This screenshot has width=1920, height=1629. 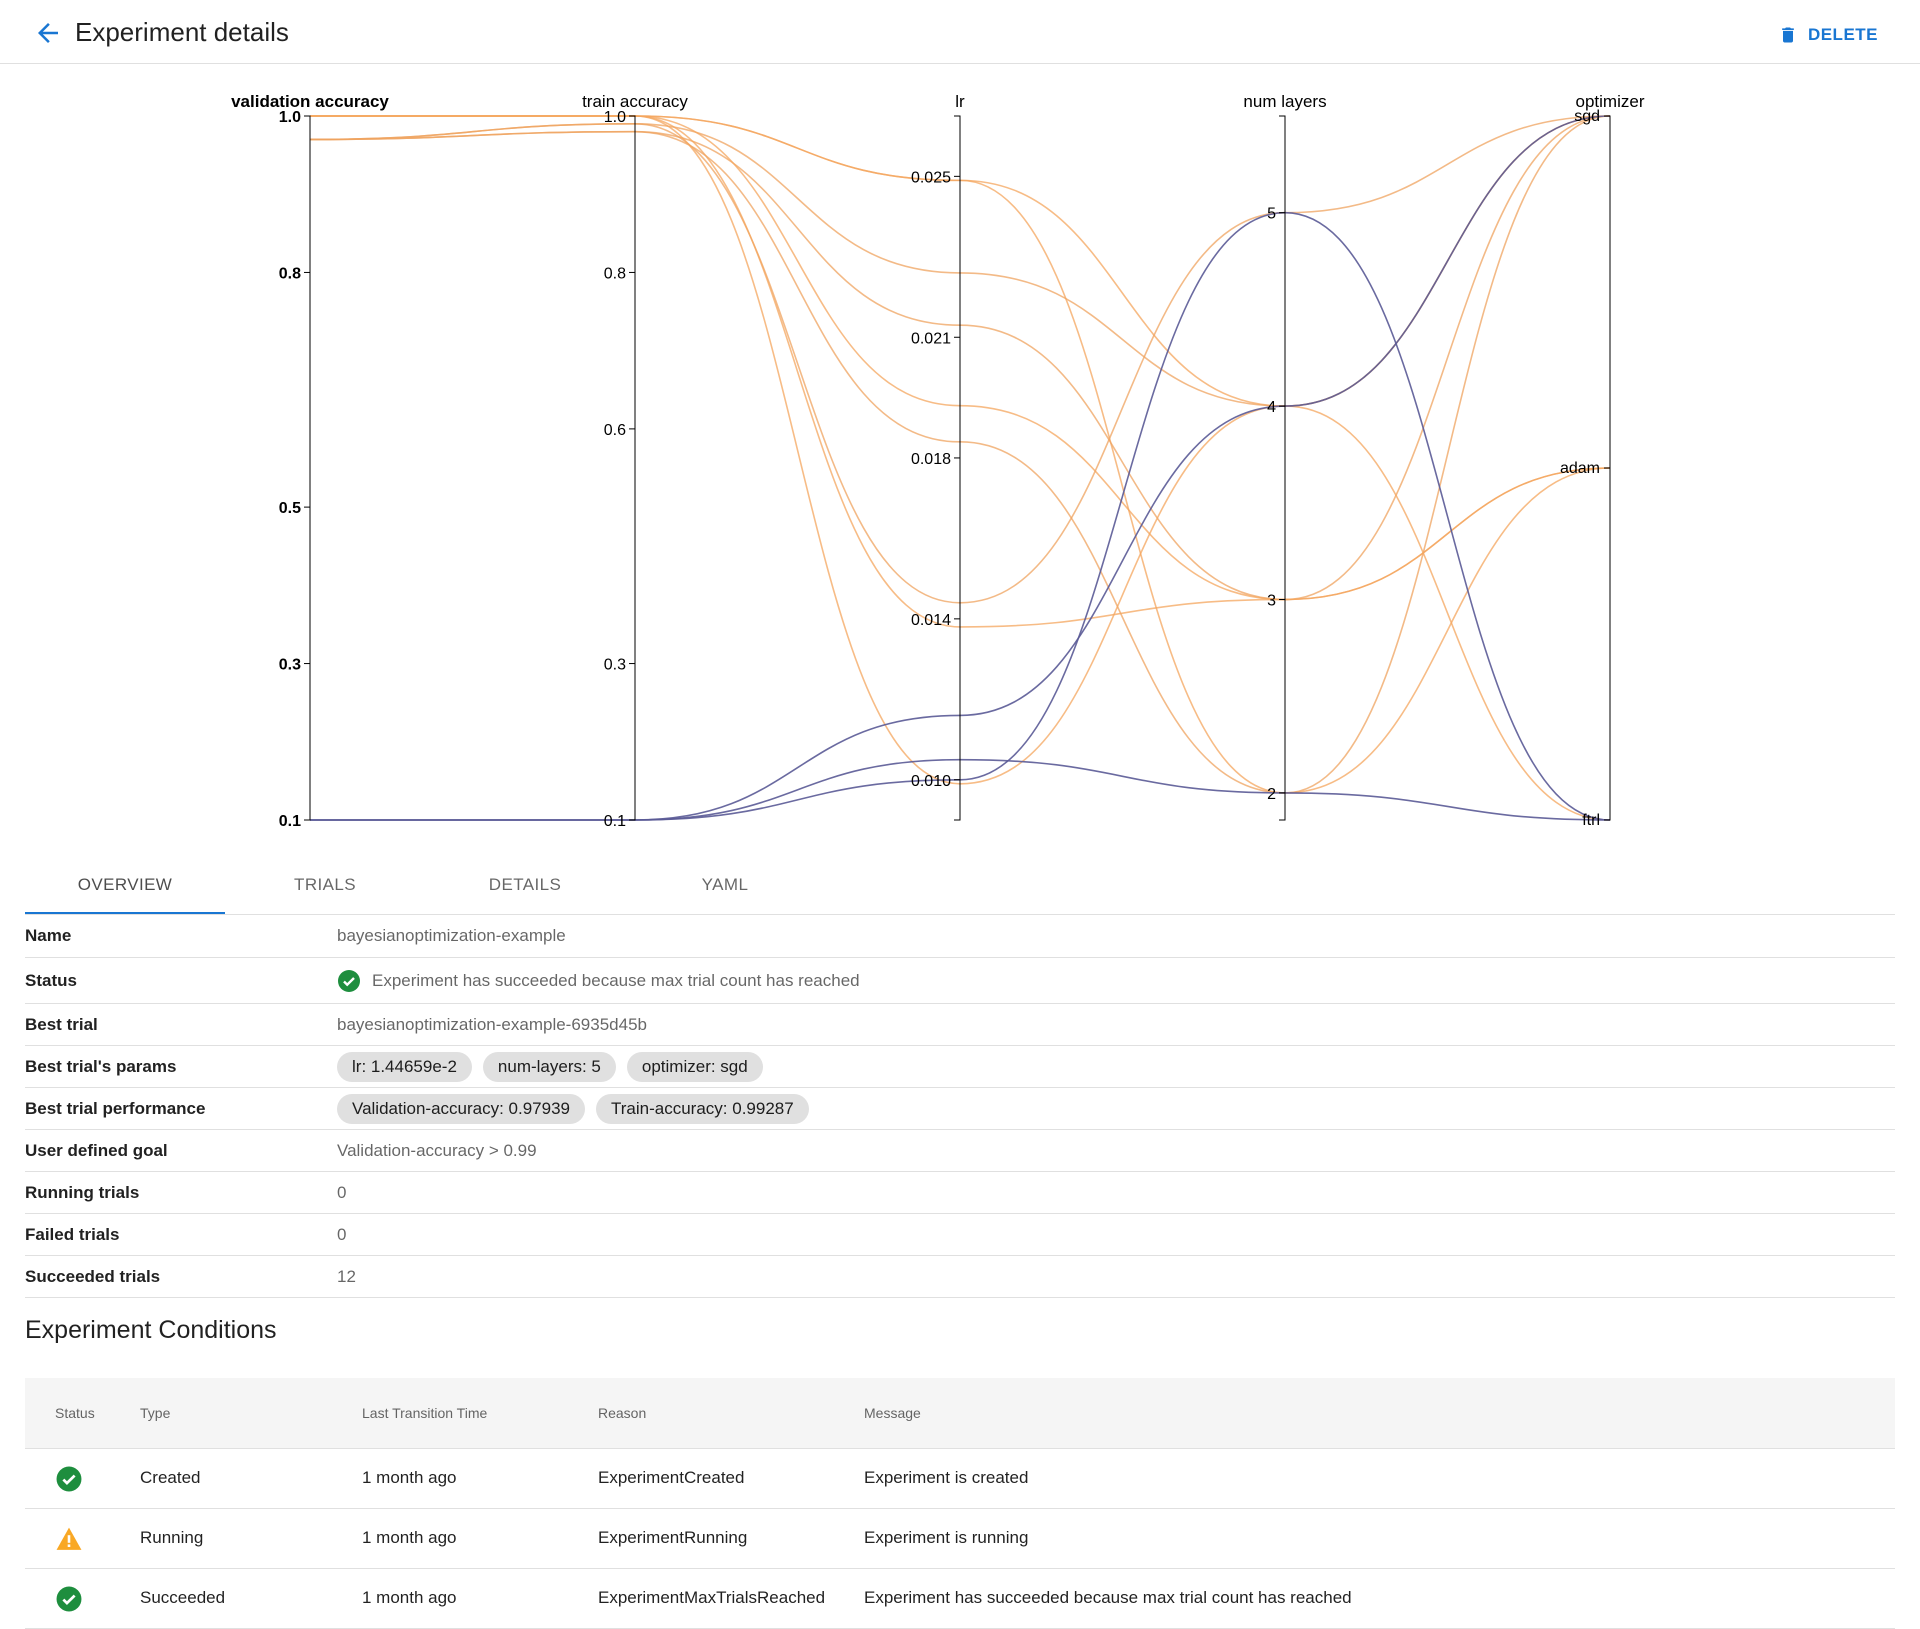 What do you see at coordinates (960, 1277) in the screenshot?
I see `info-row-succeeded: Succeeded trials 12` at bounding box center [960, 1277].